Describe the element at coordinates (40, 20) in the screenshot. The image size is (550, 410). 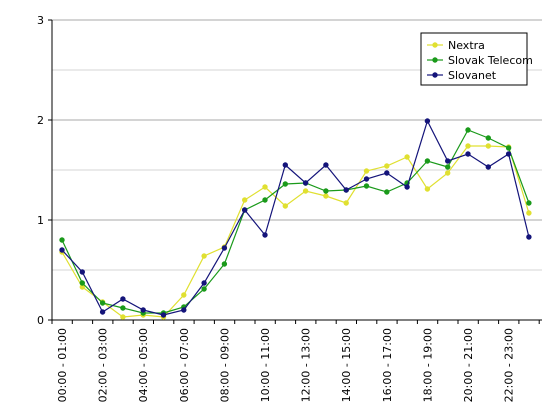
I see `y-tick-label: 3` at that location.